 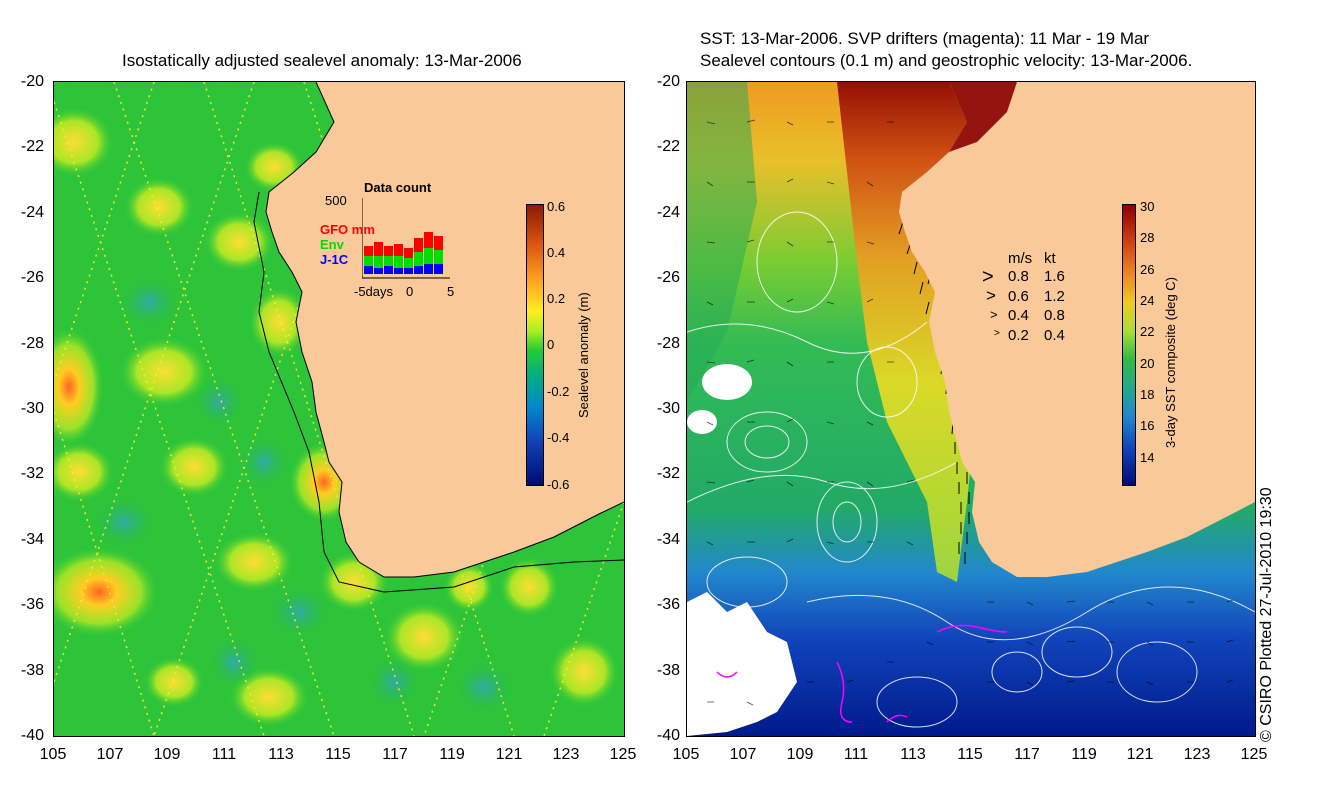 What do you see at coordinates (1170, 362) in the screenshot?
I see `sst-colorbar-label: 3-day SST composite (deg C)` at bounding box center [1170, 362].